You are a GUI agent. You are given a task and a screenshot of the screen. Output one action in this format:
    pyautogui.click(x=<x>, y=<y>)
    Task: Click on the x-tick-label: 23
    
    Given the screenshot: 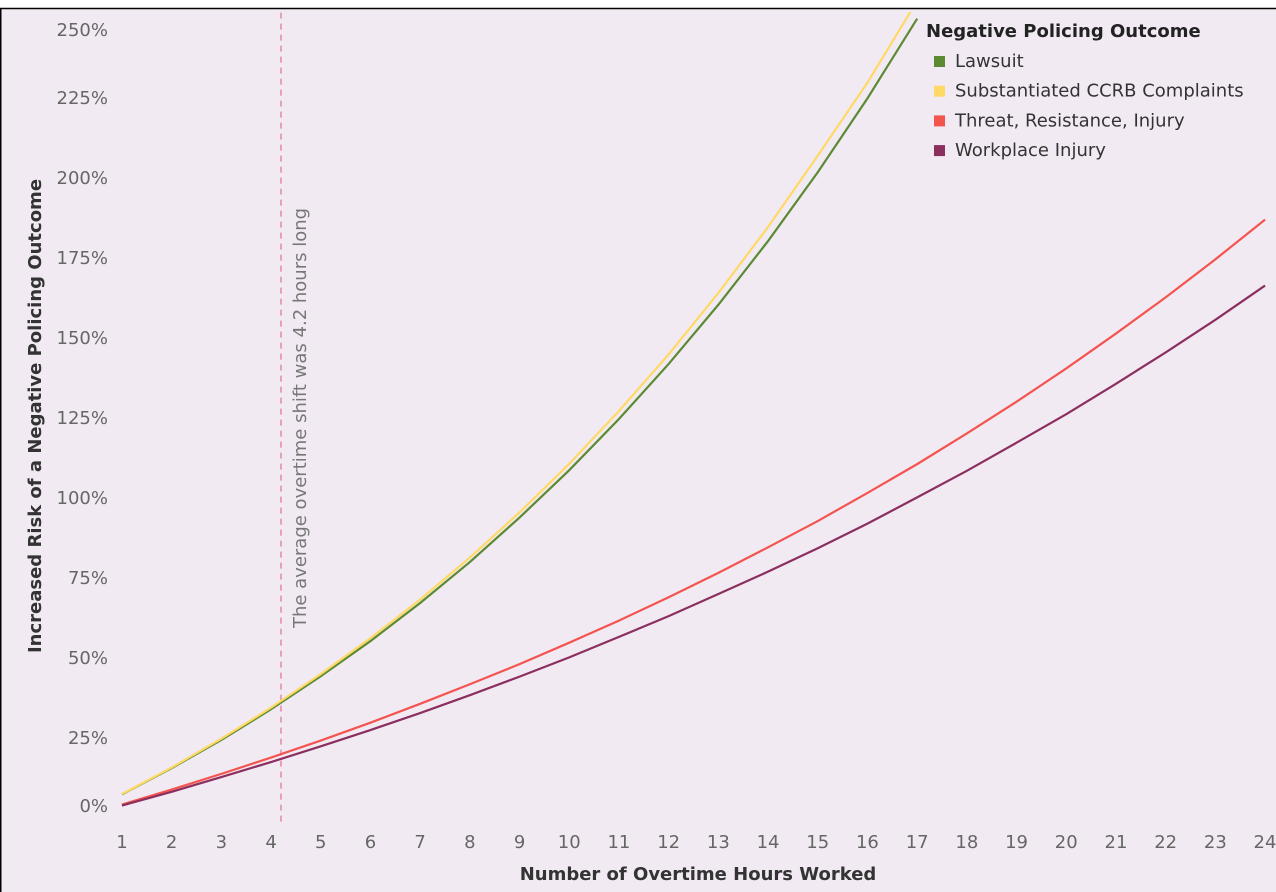 What is the action you would take?
    pyautogui.click(x=1215, y=842)
    